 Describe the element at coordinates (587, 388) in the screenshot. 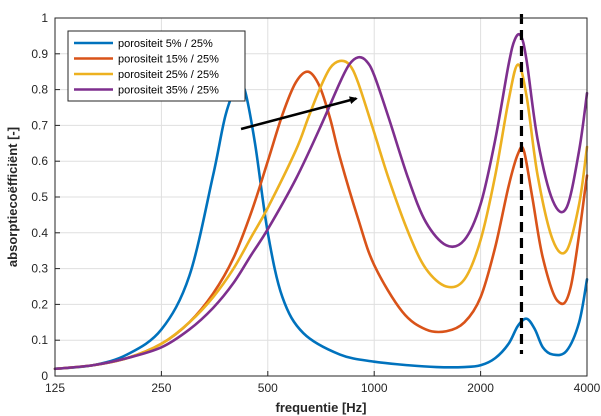

I see `x-tick-label: 4000` at that location.